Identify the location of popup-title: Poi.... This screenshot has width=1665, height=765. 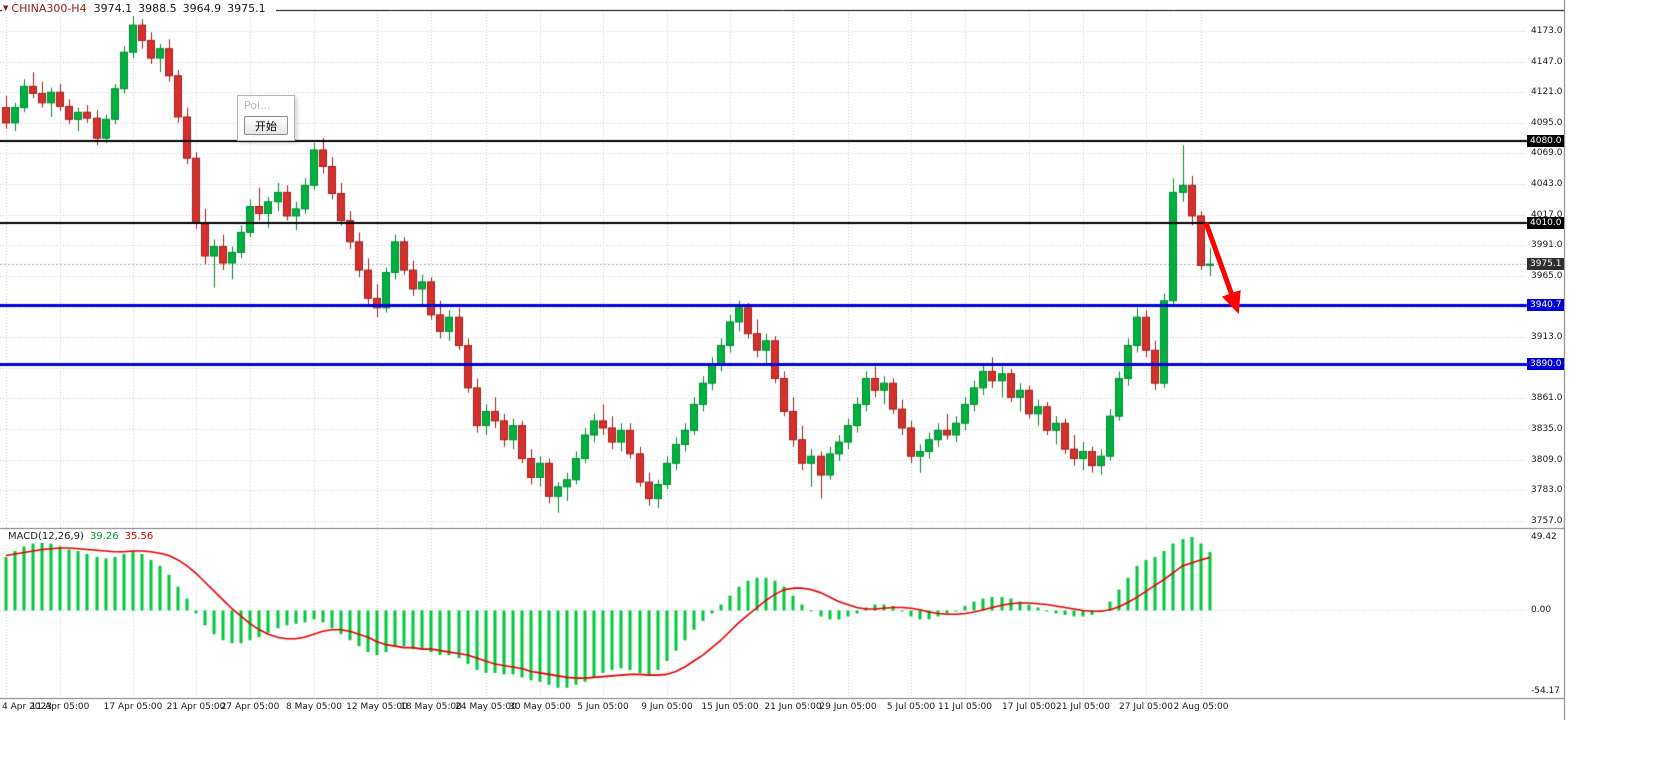
(266, 106).